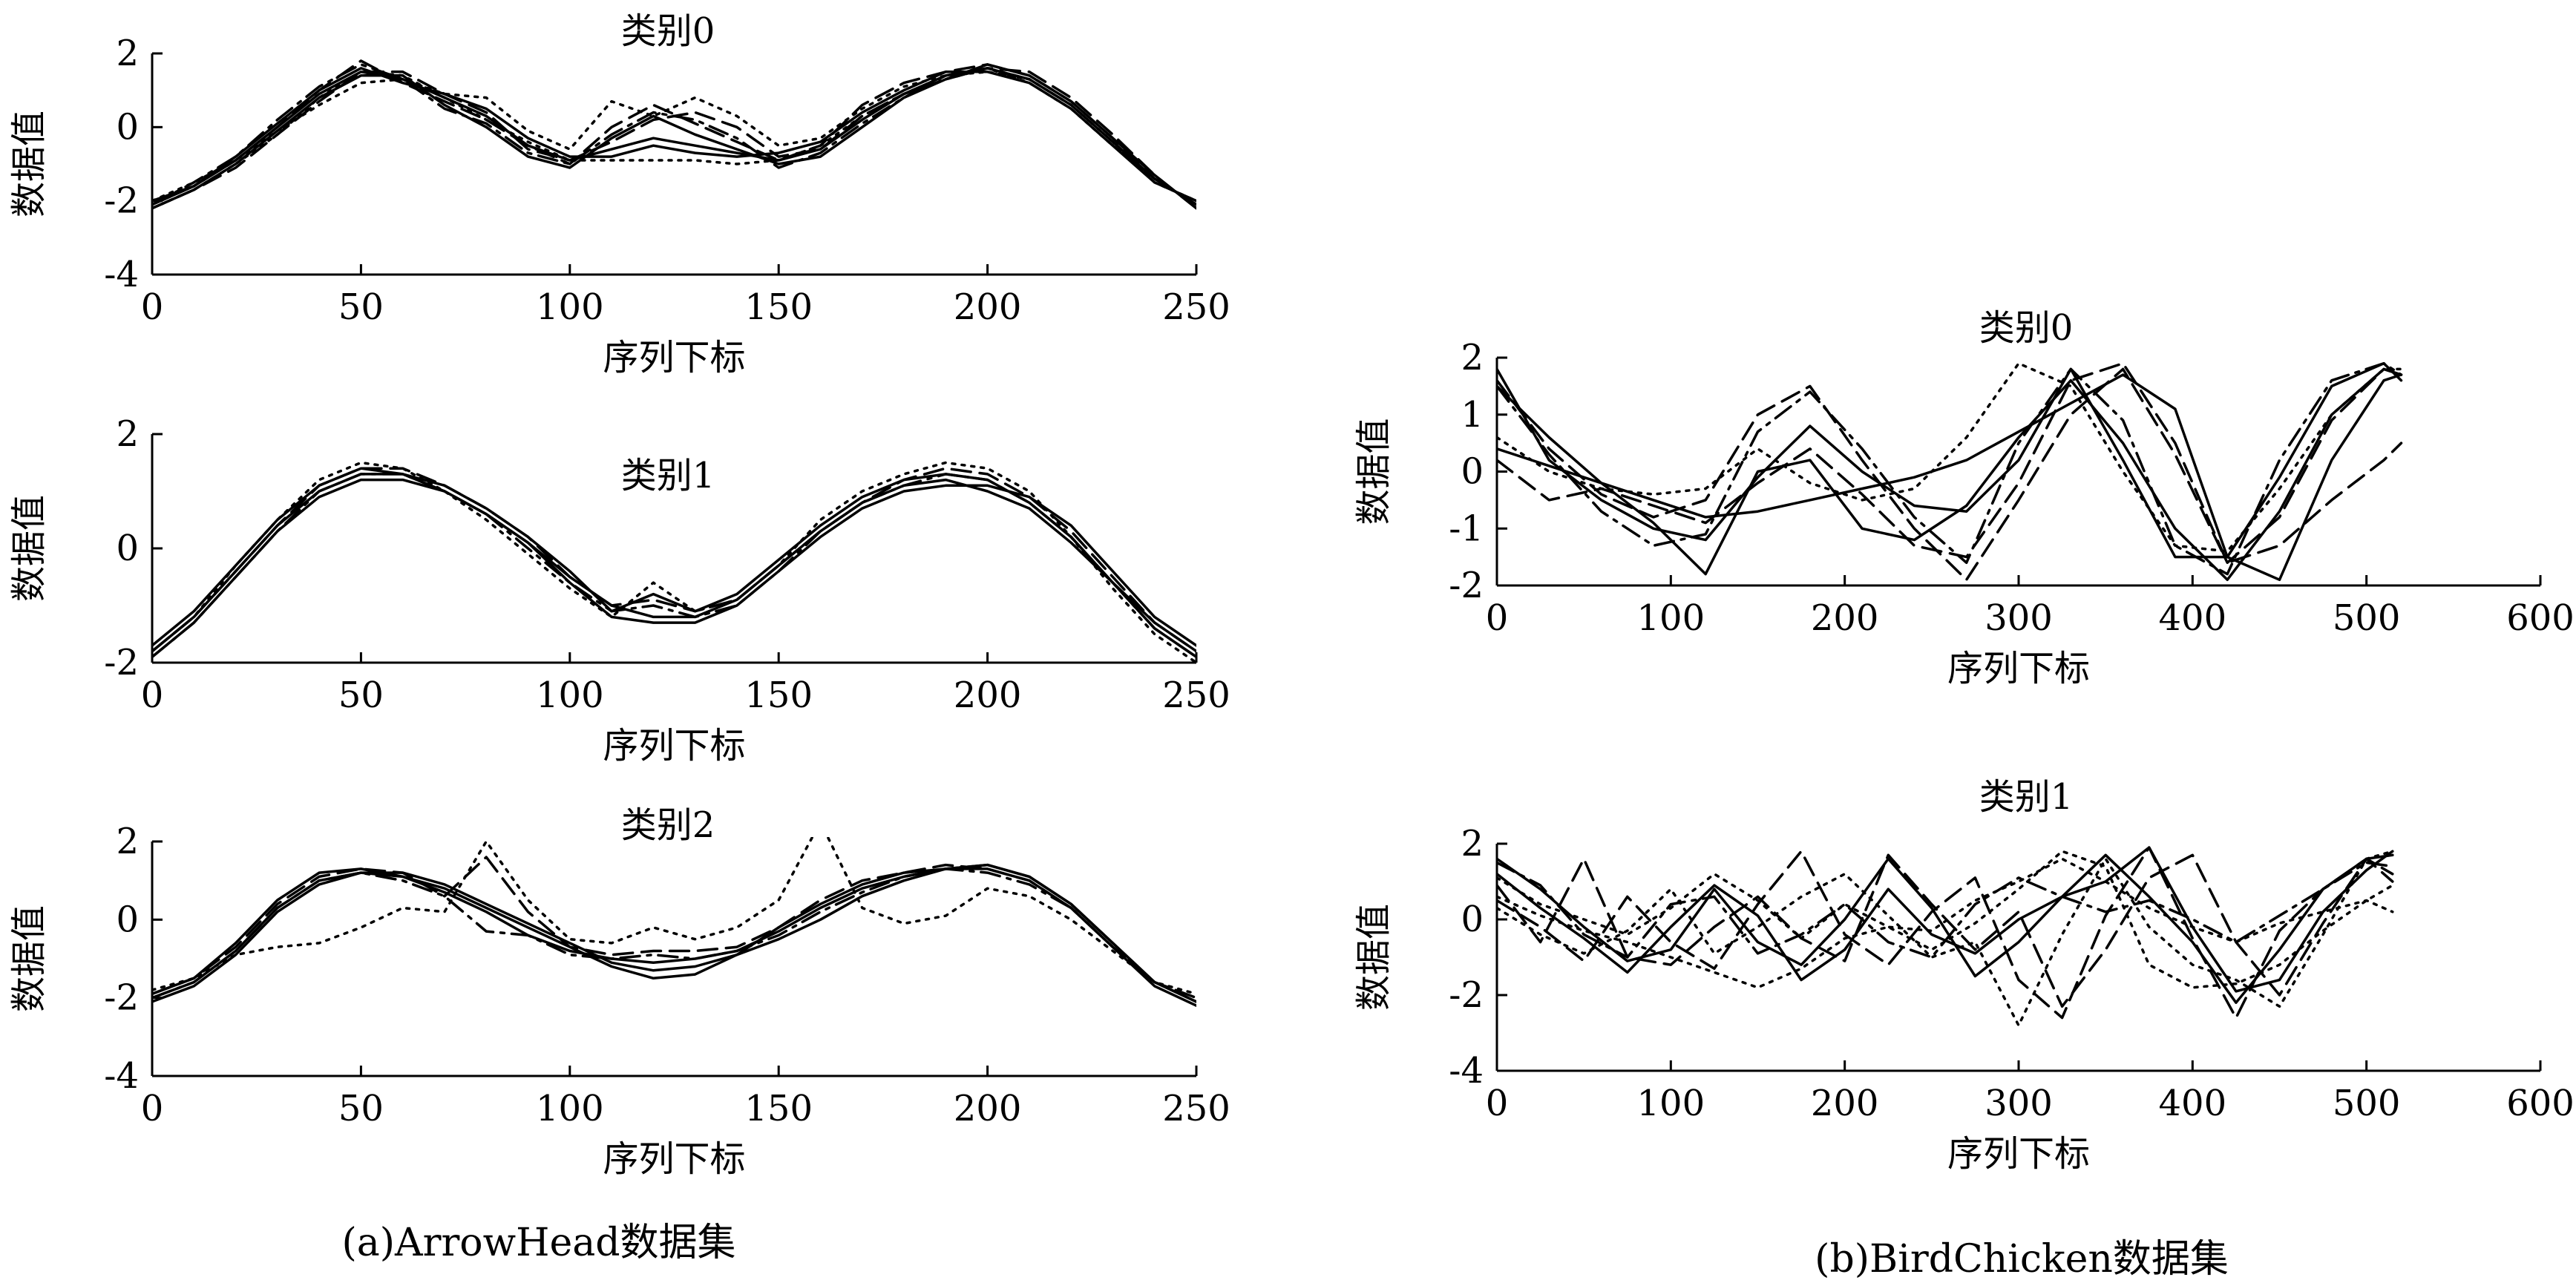  What do you see at coordinates (2022, 1259) in the screenshot?
I see `caption-birdchicken: (b)BirdChicken数据集` at bounding box center [2022, 1259].